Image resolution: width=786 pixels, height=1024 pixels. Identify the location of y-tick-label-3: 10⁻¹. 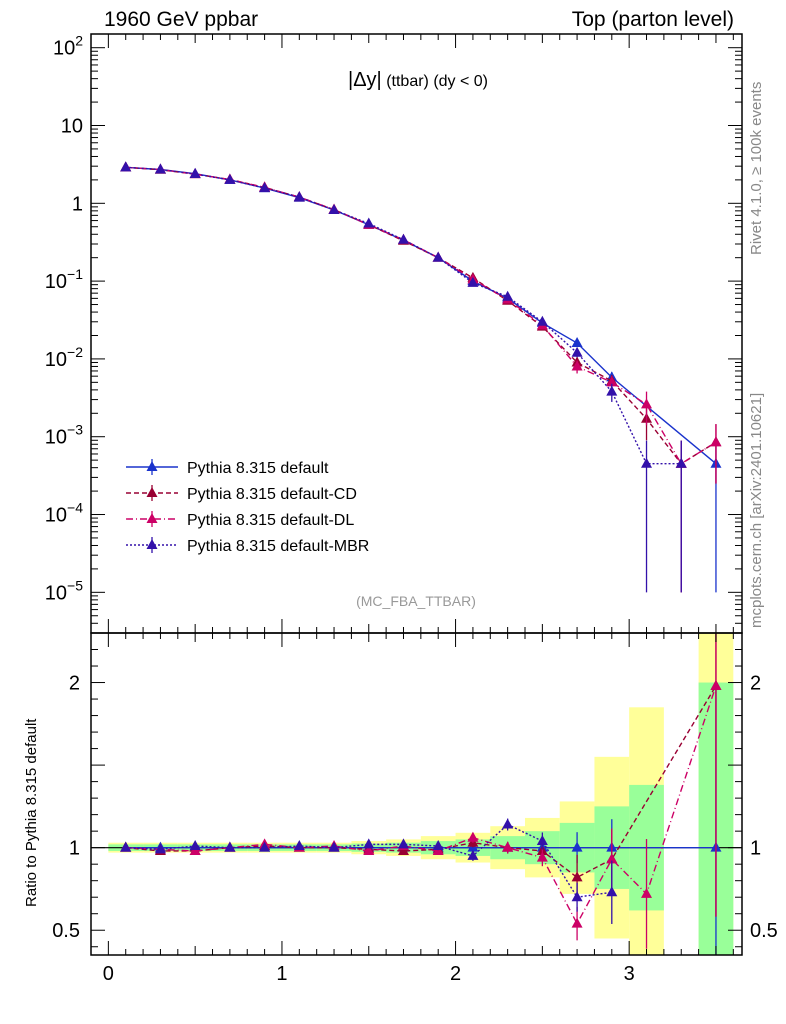
(64, 279).